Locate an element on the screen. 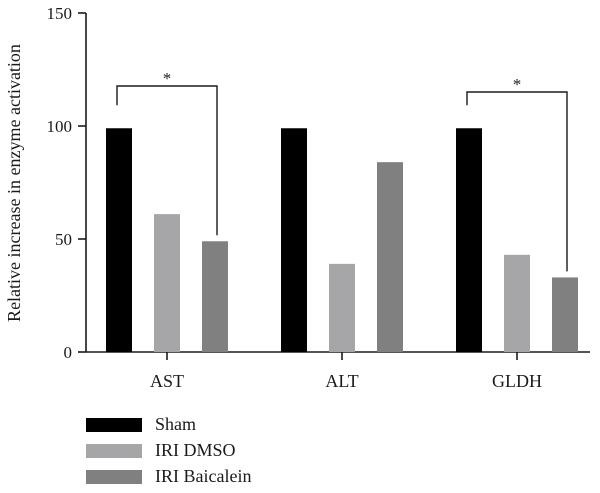 The image size is (600, 493). bar-alt-iri-baicalein is located at coordinates (390, 257).